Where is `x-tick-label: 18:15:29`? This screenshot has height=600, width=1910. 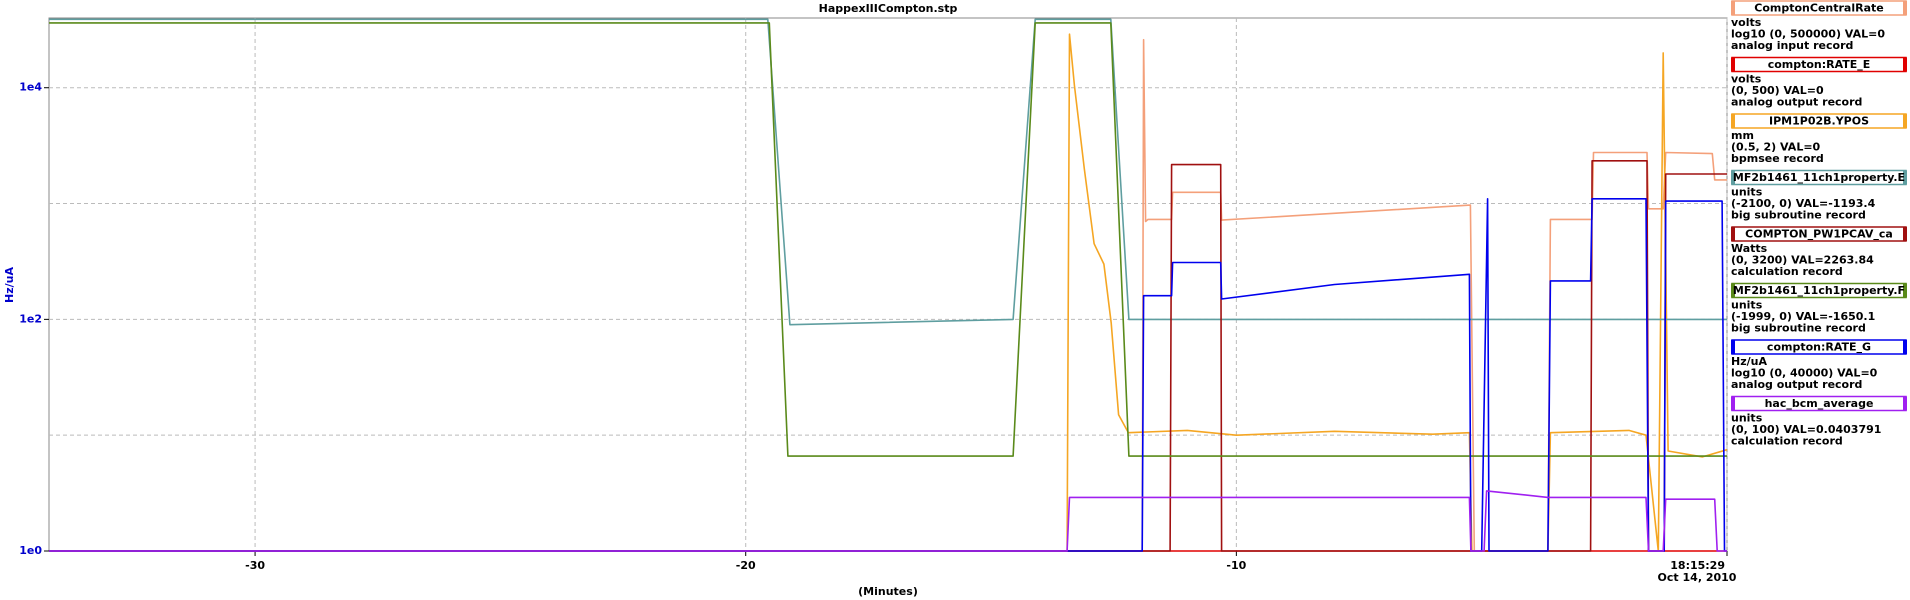 x-tick-label: 18:15:29 is located at coordinates (1697, 565).